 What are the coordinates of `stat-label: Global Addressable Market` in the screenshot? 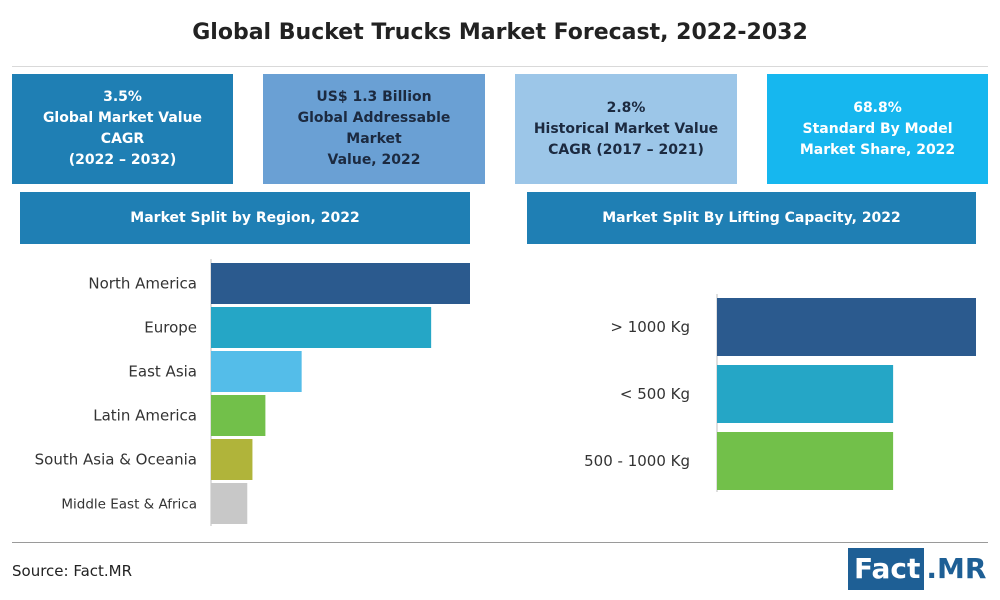 It's located at (374, 128).